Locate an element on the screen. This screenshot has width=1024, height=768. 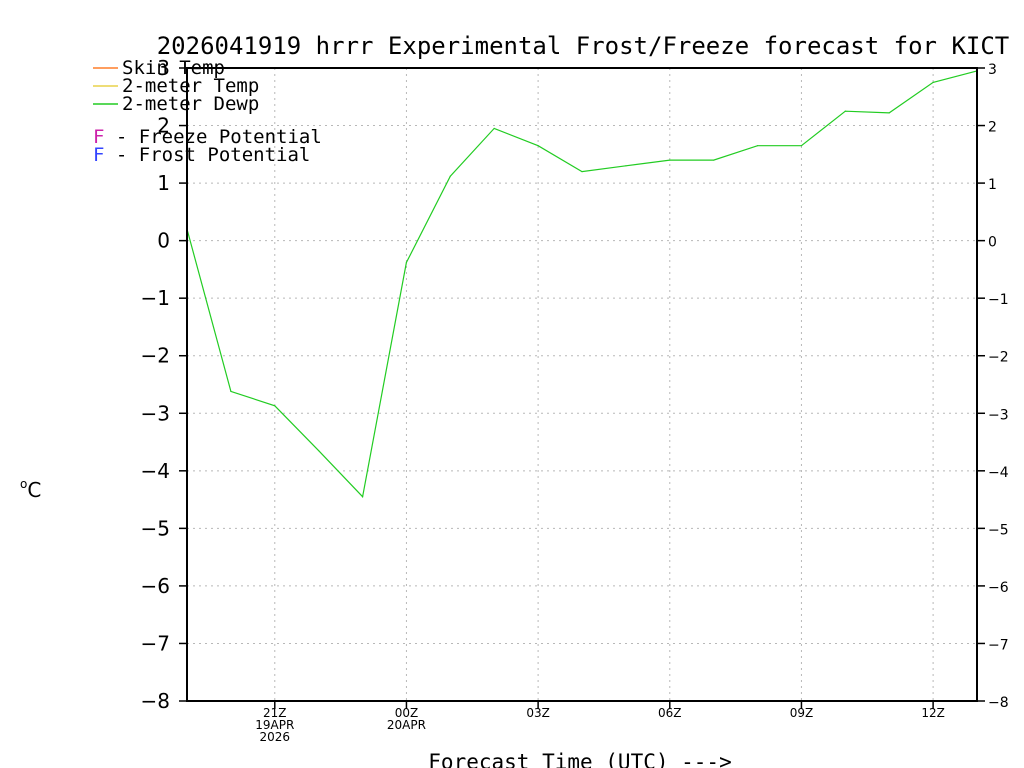
y-axis-right: 3 2 1 0 −1 −2 −3 −4 −5 −6 −7 −8 is located at coordinates (993, 386).